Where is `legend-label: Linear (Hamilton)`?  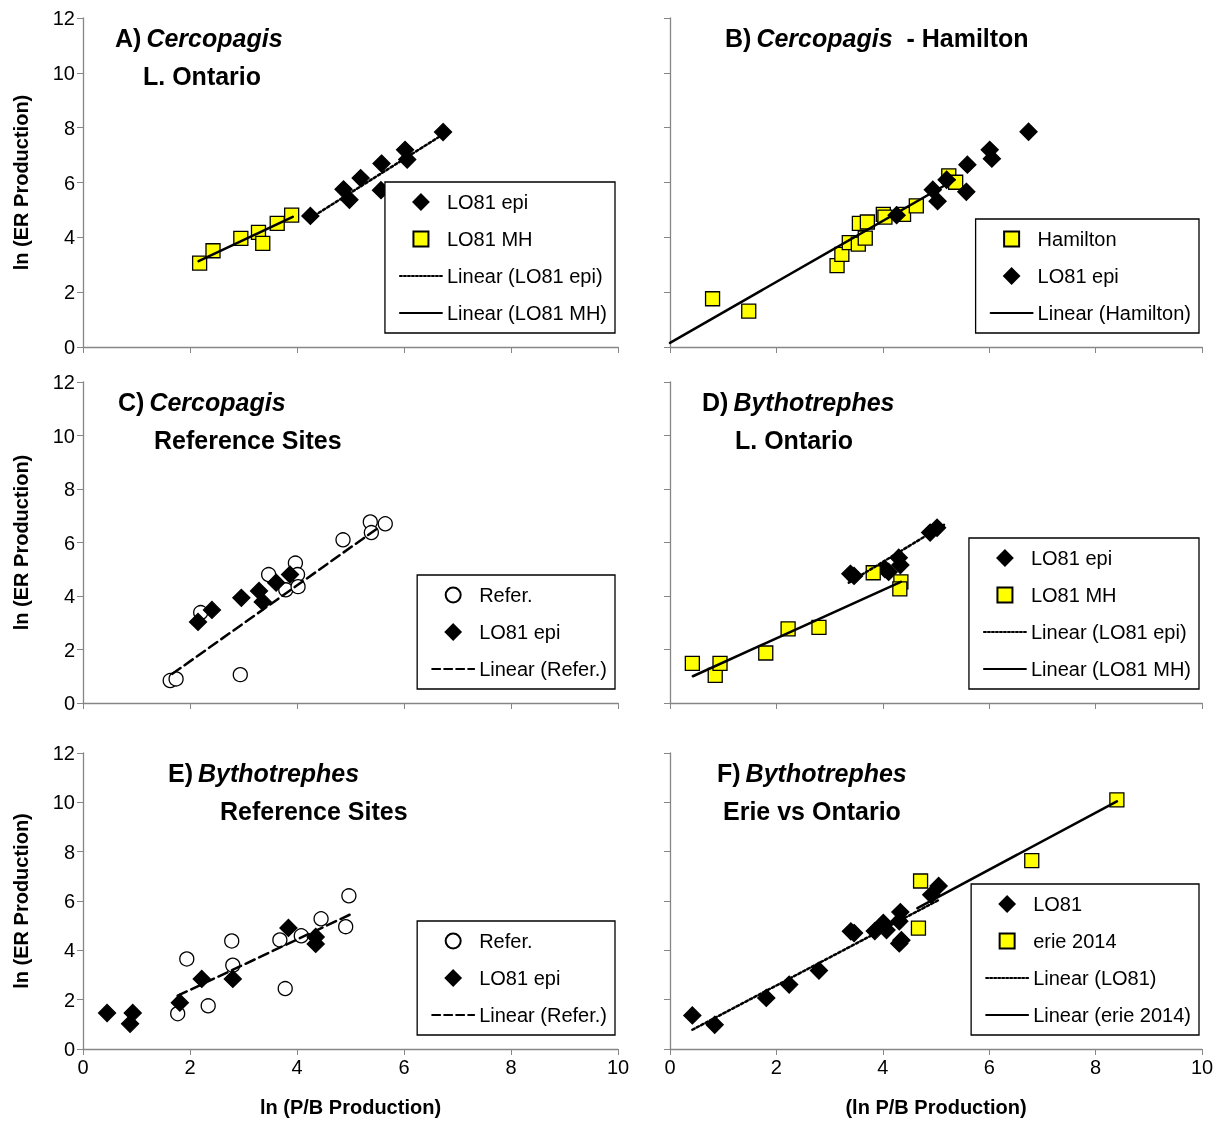 legend-label: Linear (Hamilton) is located at coordinates (1114, 313).